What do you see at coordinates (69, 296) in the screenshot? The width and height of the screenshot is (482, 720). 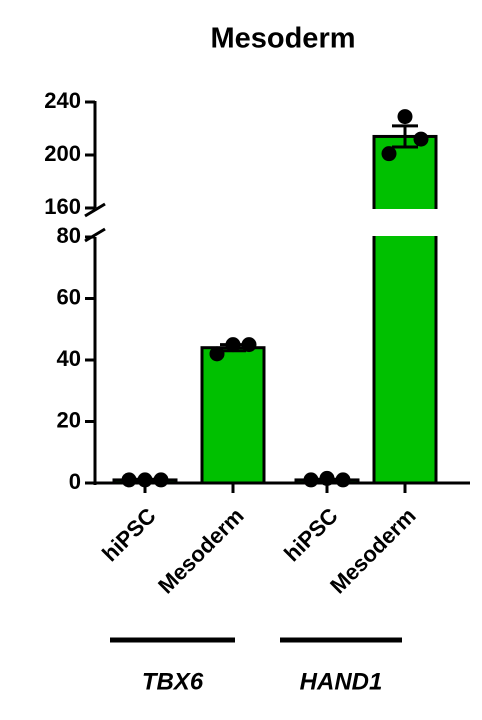 I see `y-tick-label: 60` at bounding box center [69, 296].